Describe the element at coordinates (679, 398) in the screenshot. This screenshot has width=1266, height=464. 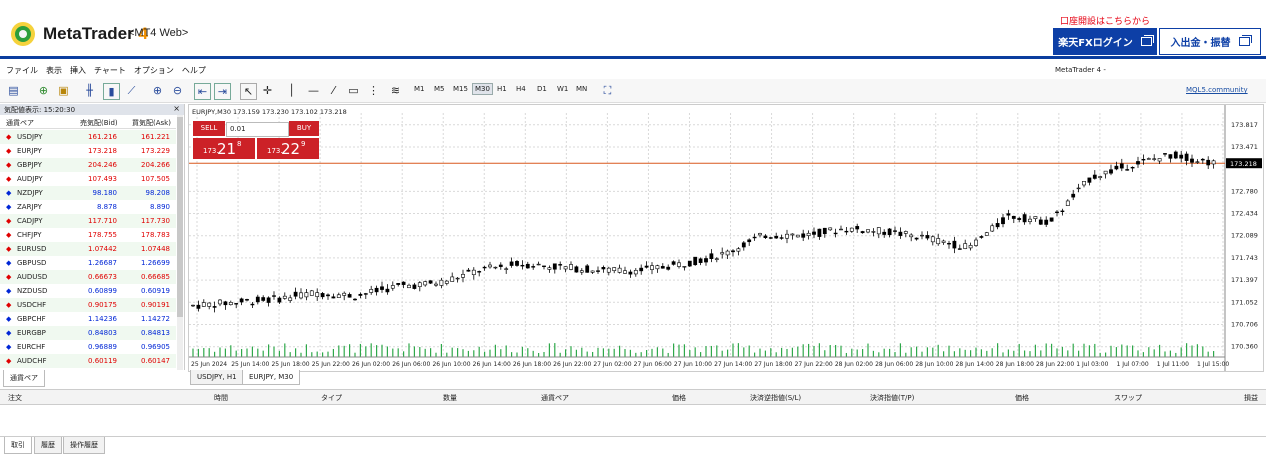
I see `col-price: 価格` at that location.